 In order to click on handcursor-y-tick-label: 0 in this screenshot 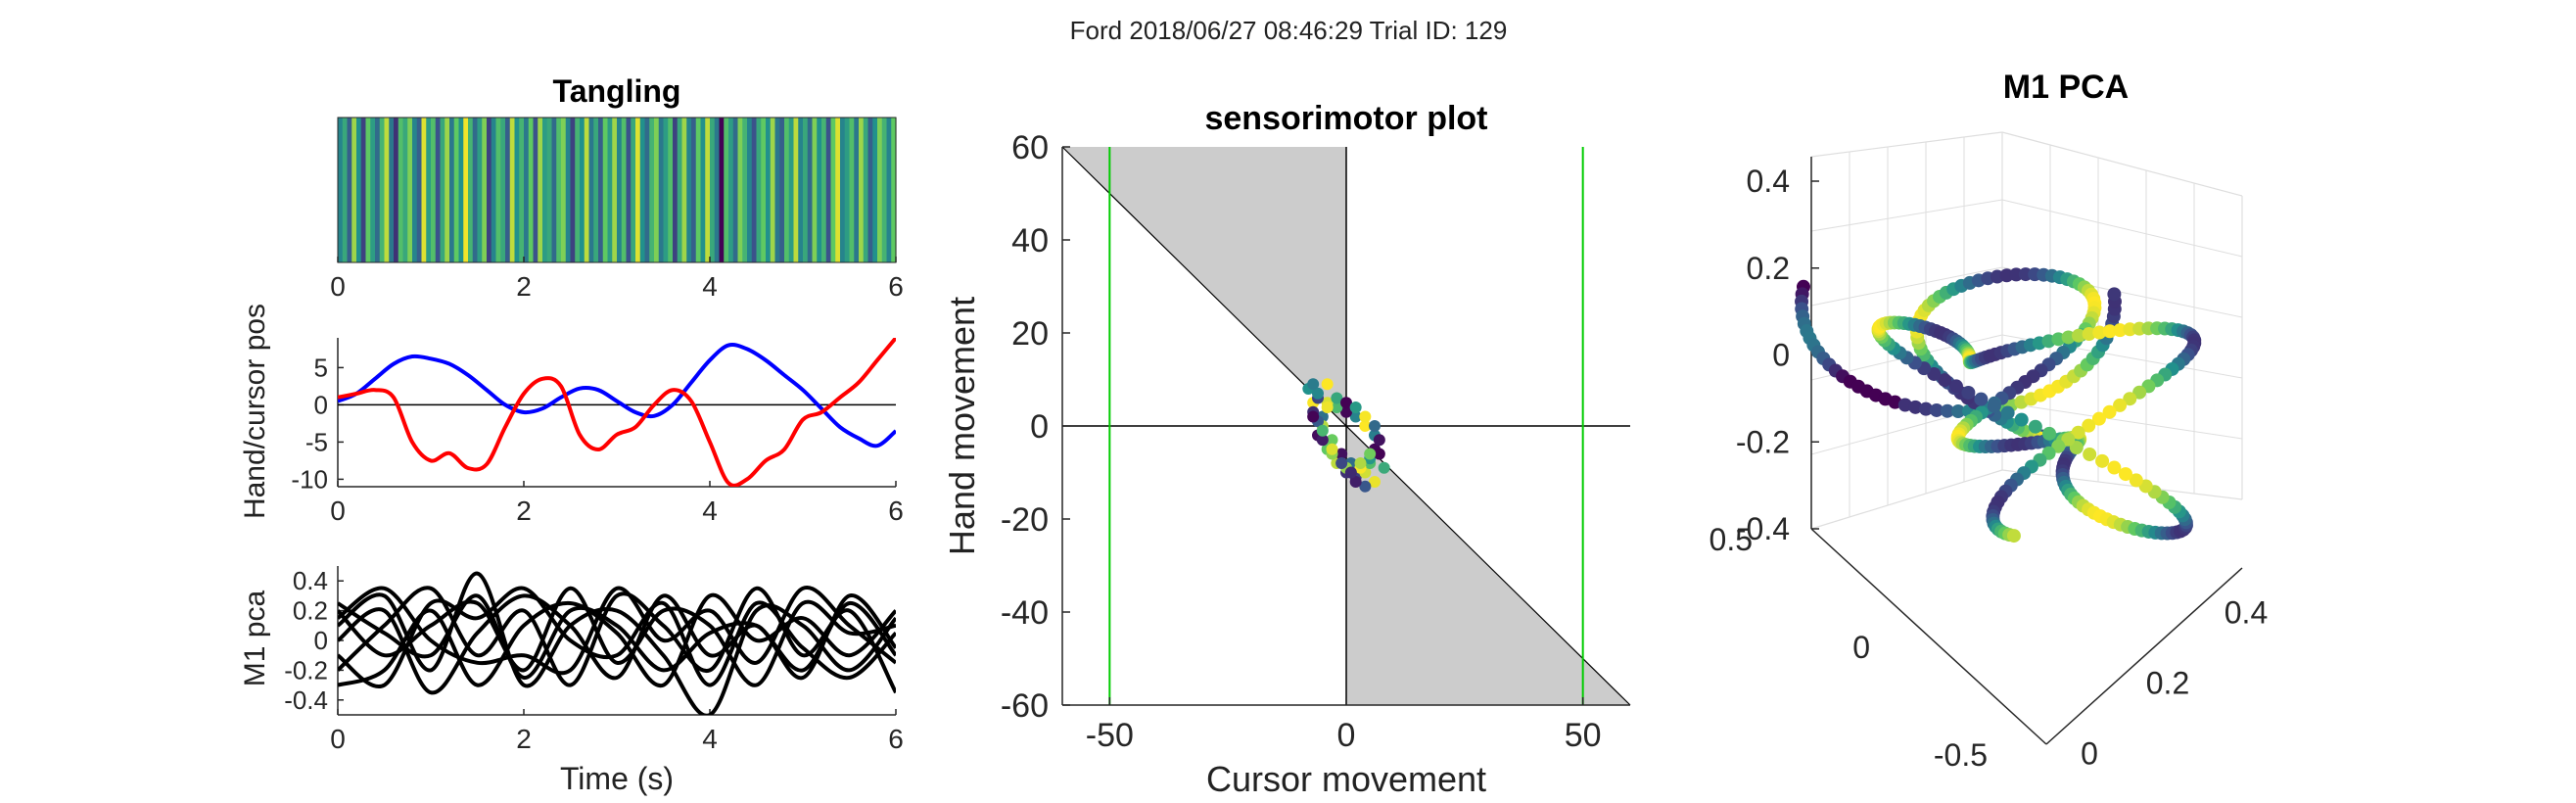, I will do `click(321, 404)`.